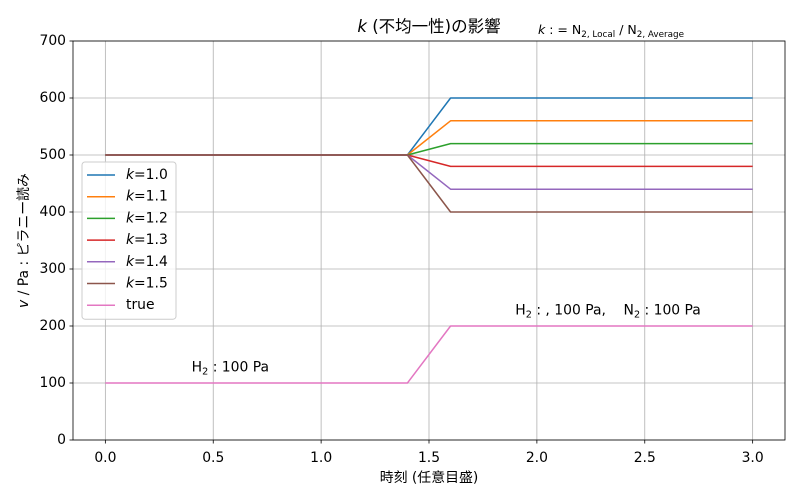  I want to click on x-axis-label: 時刻 (任意目盛), so click(429, 477).